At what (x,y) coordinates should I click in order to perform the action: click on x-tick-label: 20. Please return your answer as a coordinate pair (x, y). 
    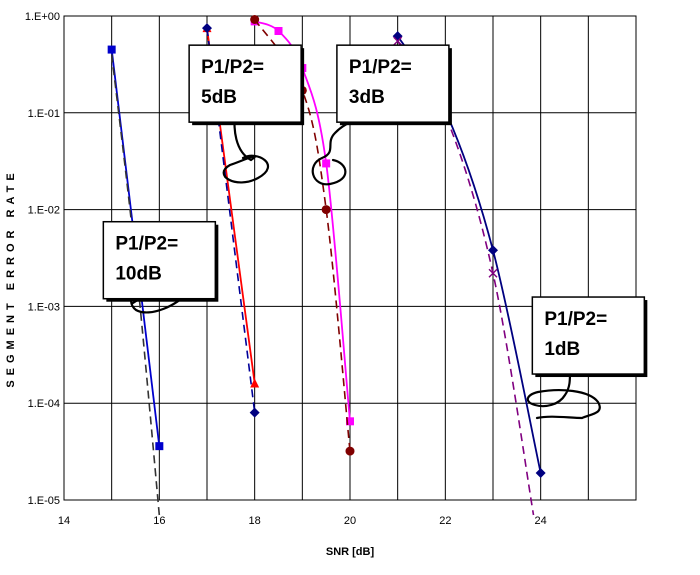
    Looking at the image, I should click on (350, 521).